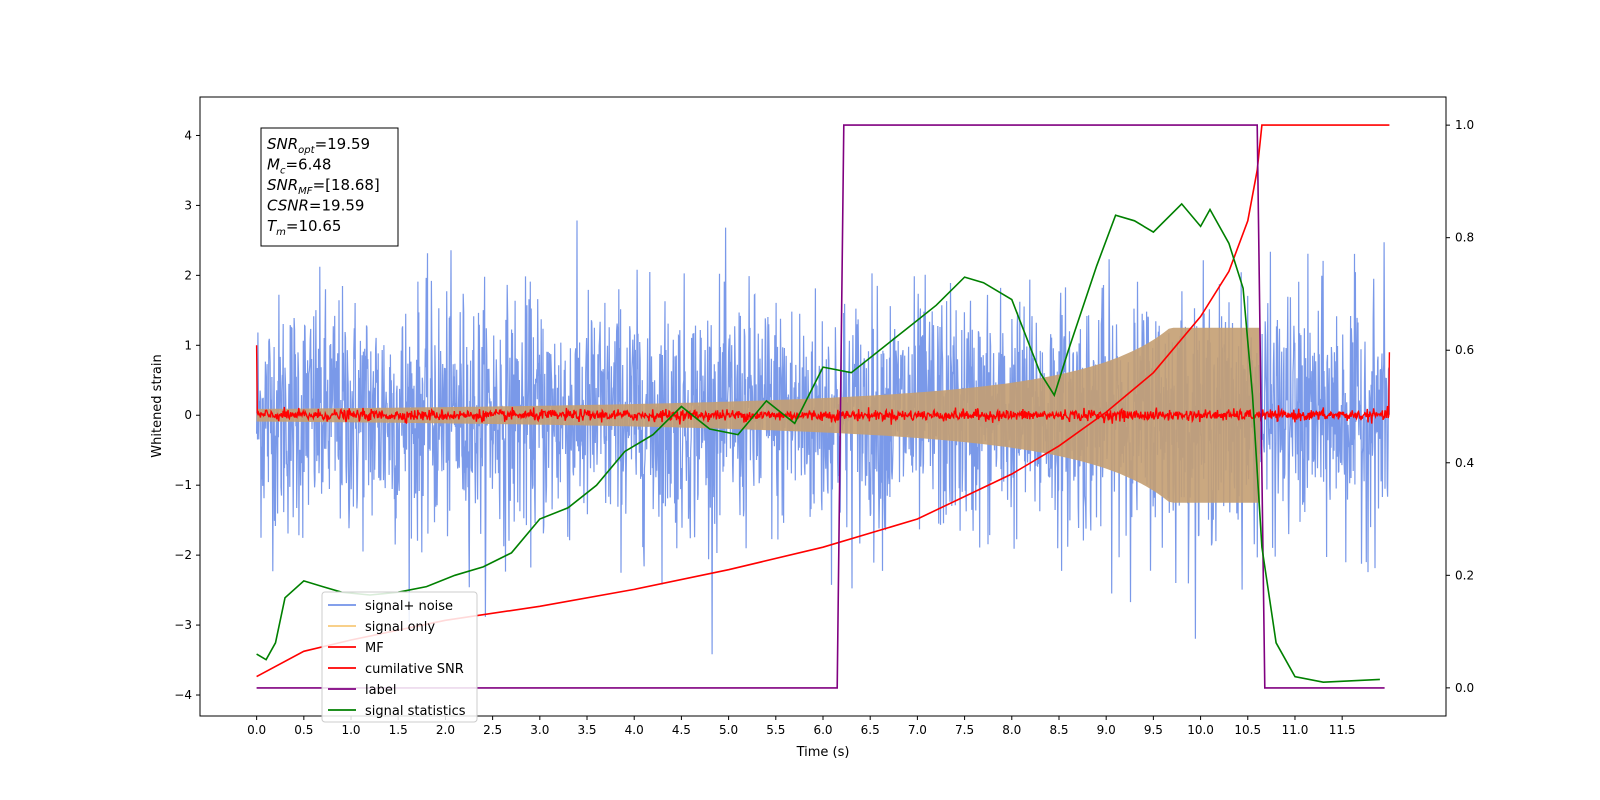 The height and width of the screenshot is (800, 1600). Describe the element at coordinates (1058, 730) in the screenshot. I see `x-tick-label: 8.5` at that location.